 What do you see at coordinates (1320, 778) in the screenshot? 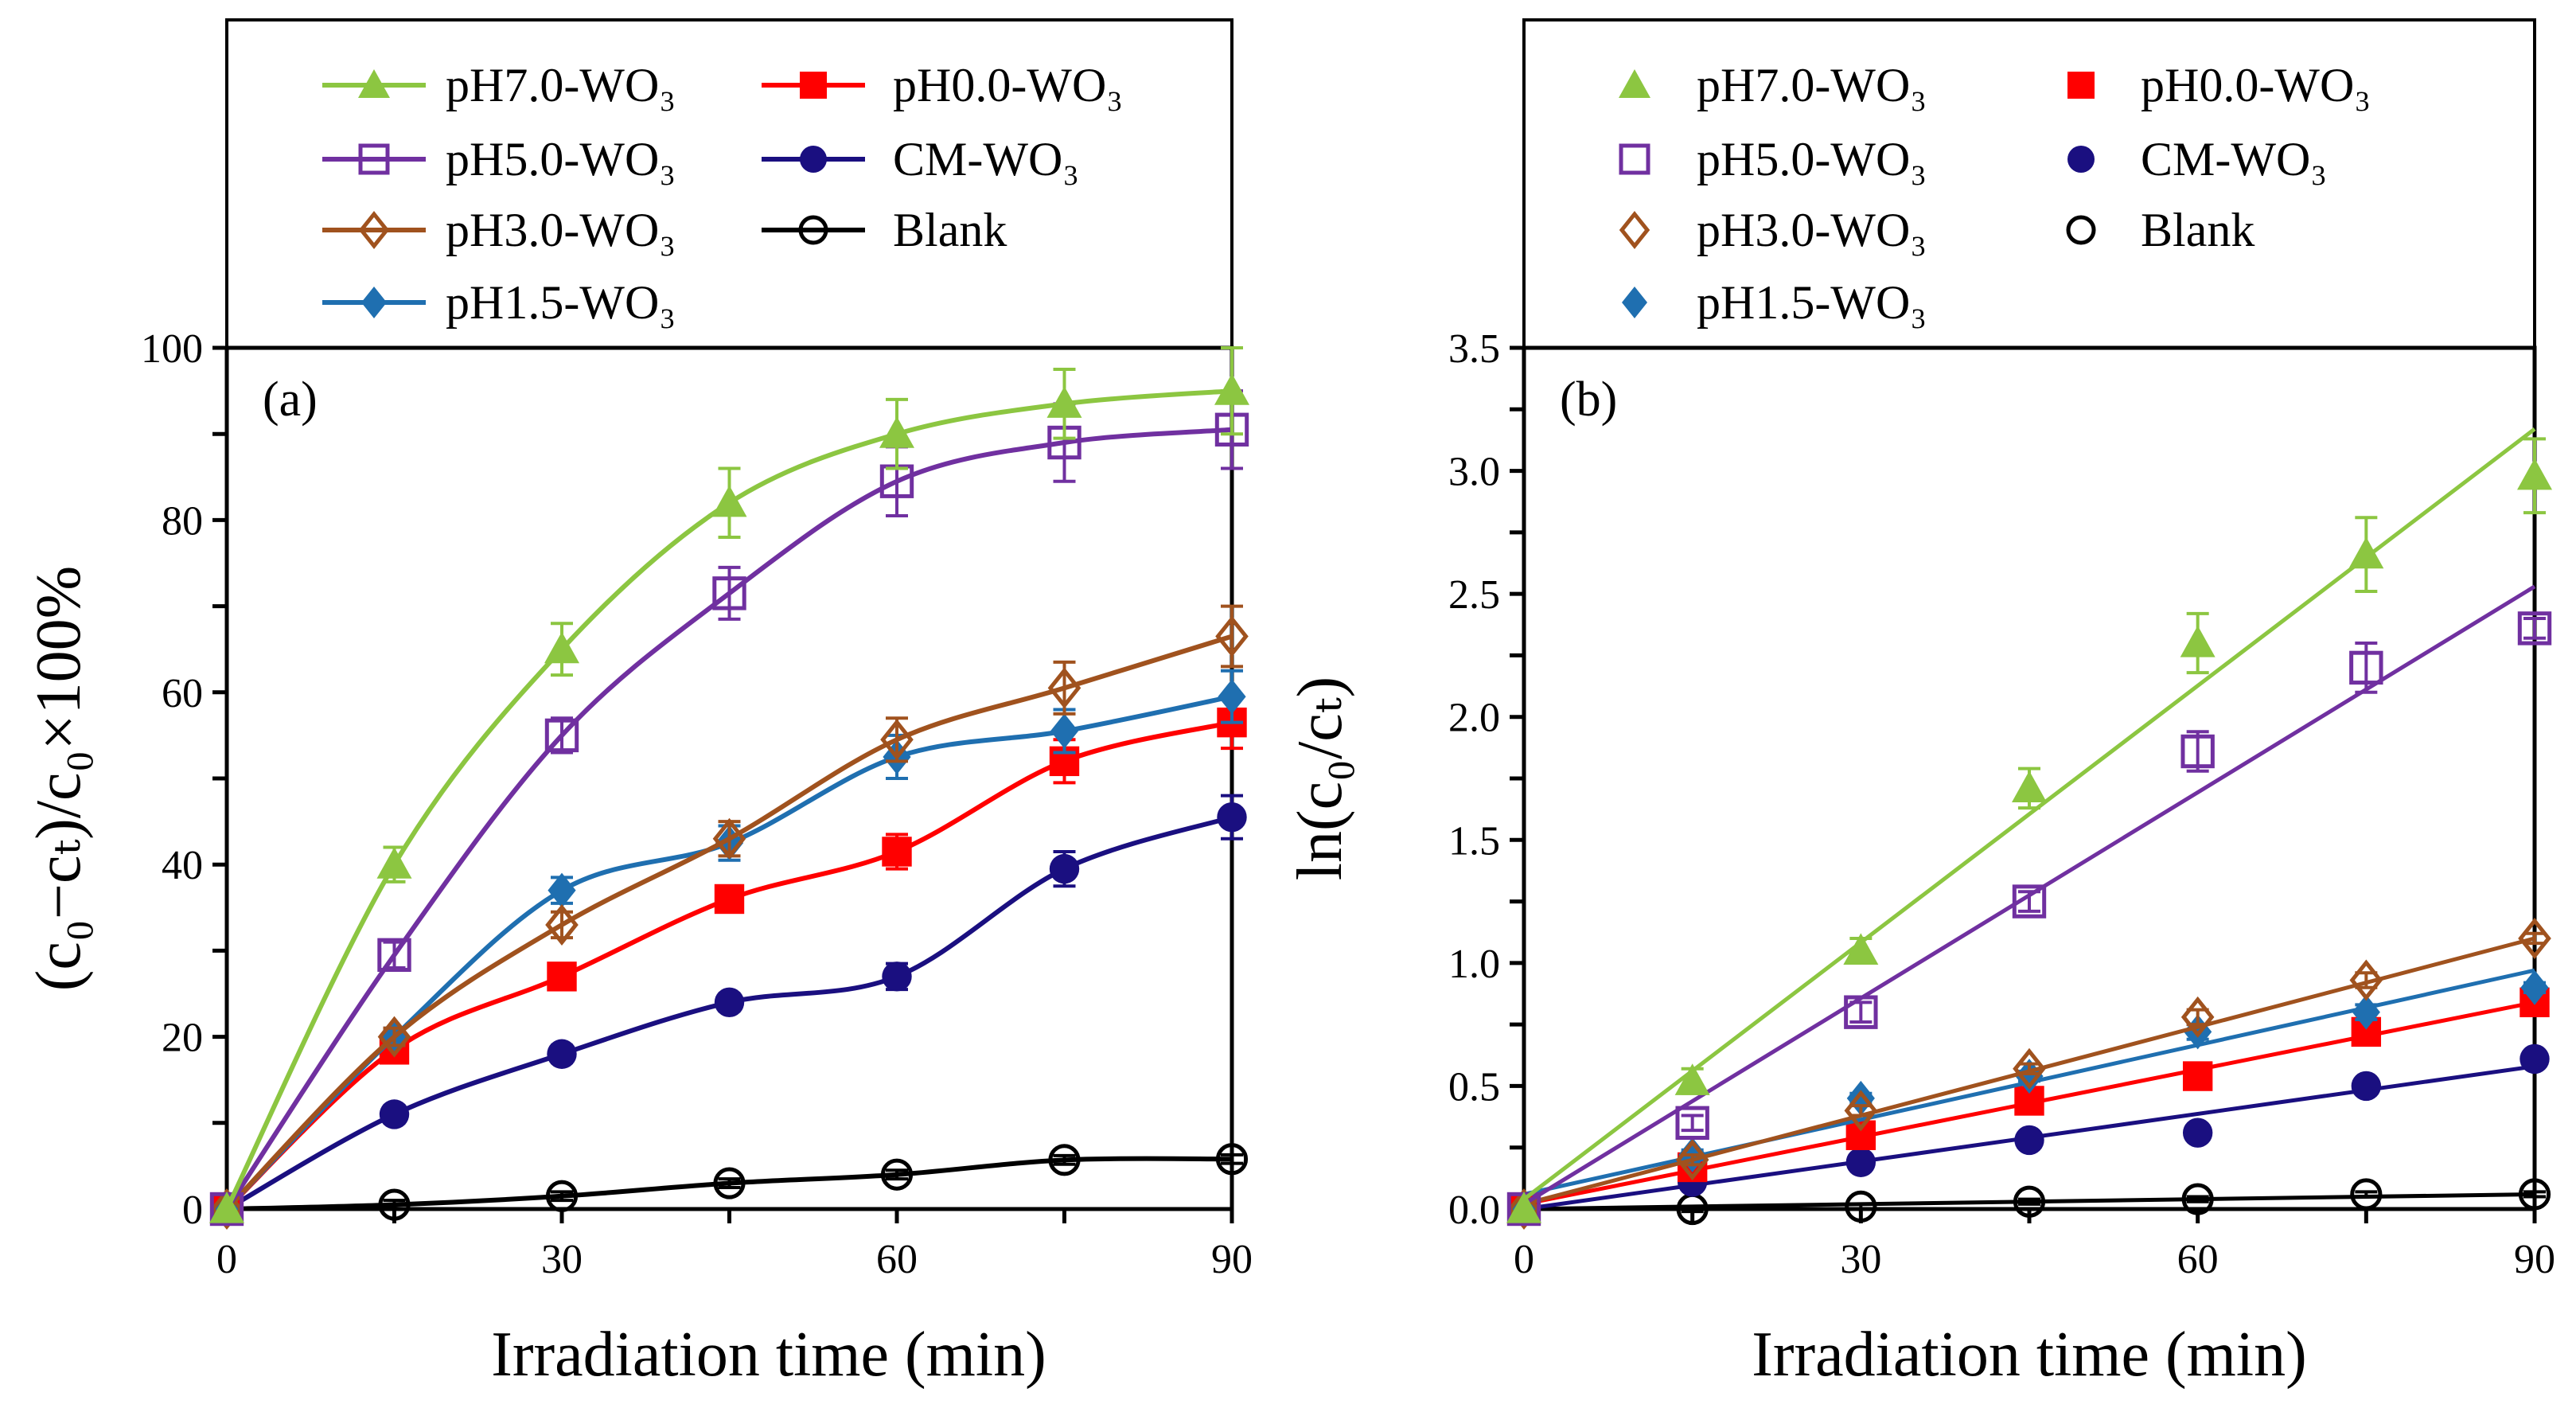
I see `y-axis-title-b: ln(c₀/cₜ)` at bounding box center [1320, 778].